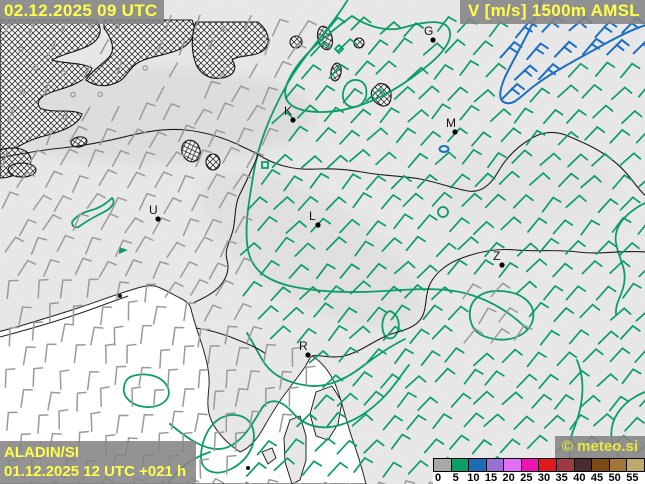  Describe the element at coordinates (428, 31) in the screenshot. I see `city-label: G` at that location.